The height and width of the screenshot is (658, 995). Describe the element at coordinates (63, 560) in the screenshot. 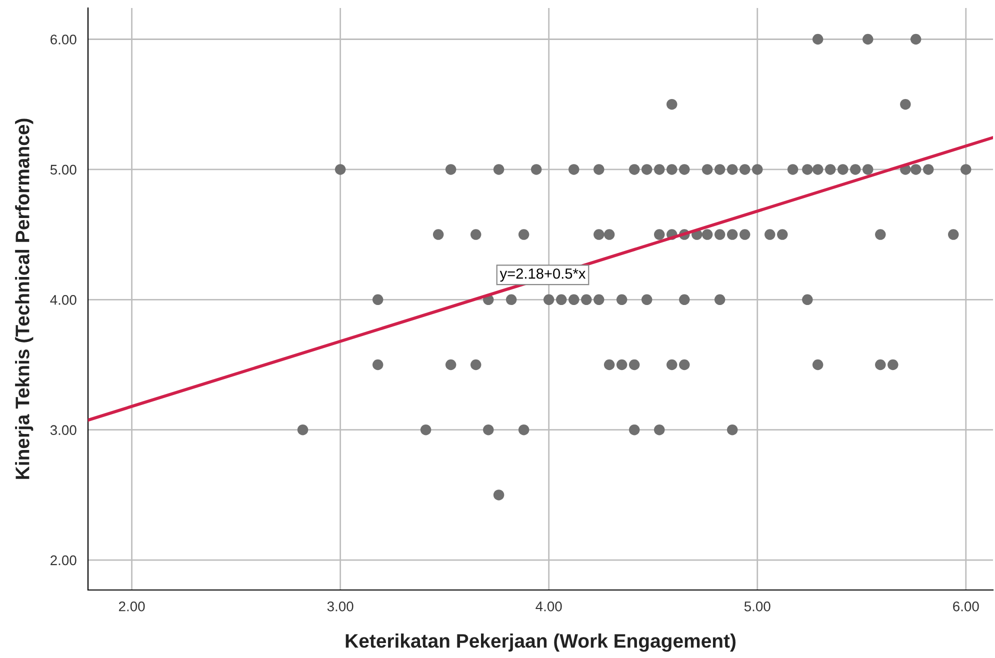

I see `y-tick-label: 2.00` at that location.